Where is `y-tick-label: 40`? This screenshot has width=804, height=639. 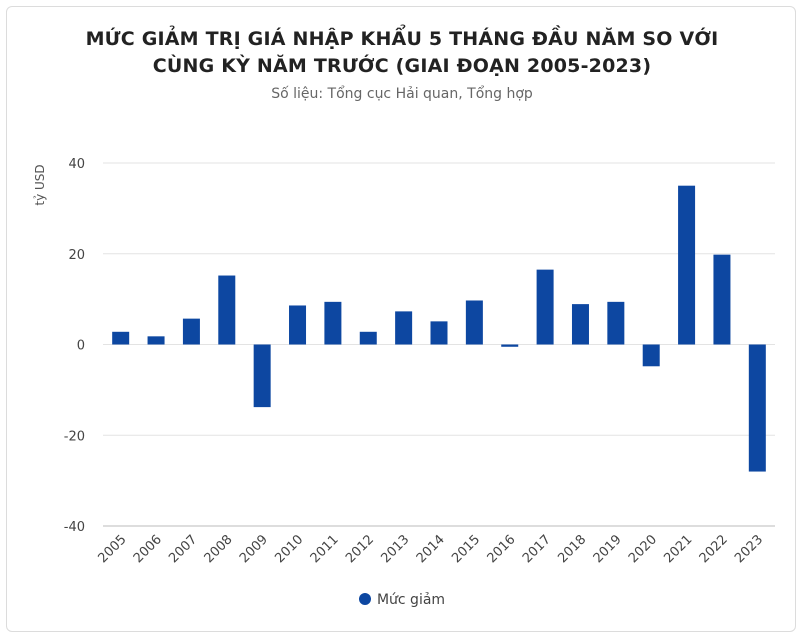
y-tick-label: 40 is located at coordinates (76, 164).